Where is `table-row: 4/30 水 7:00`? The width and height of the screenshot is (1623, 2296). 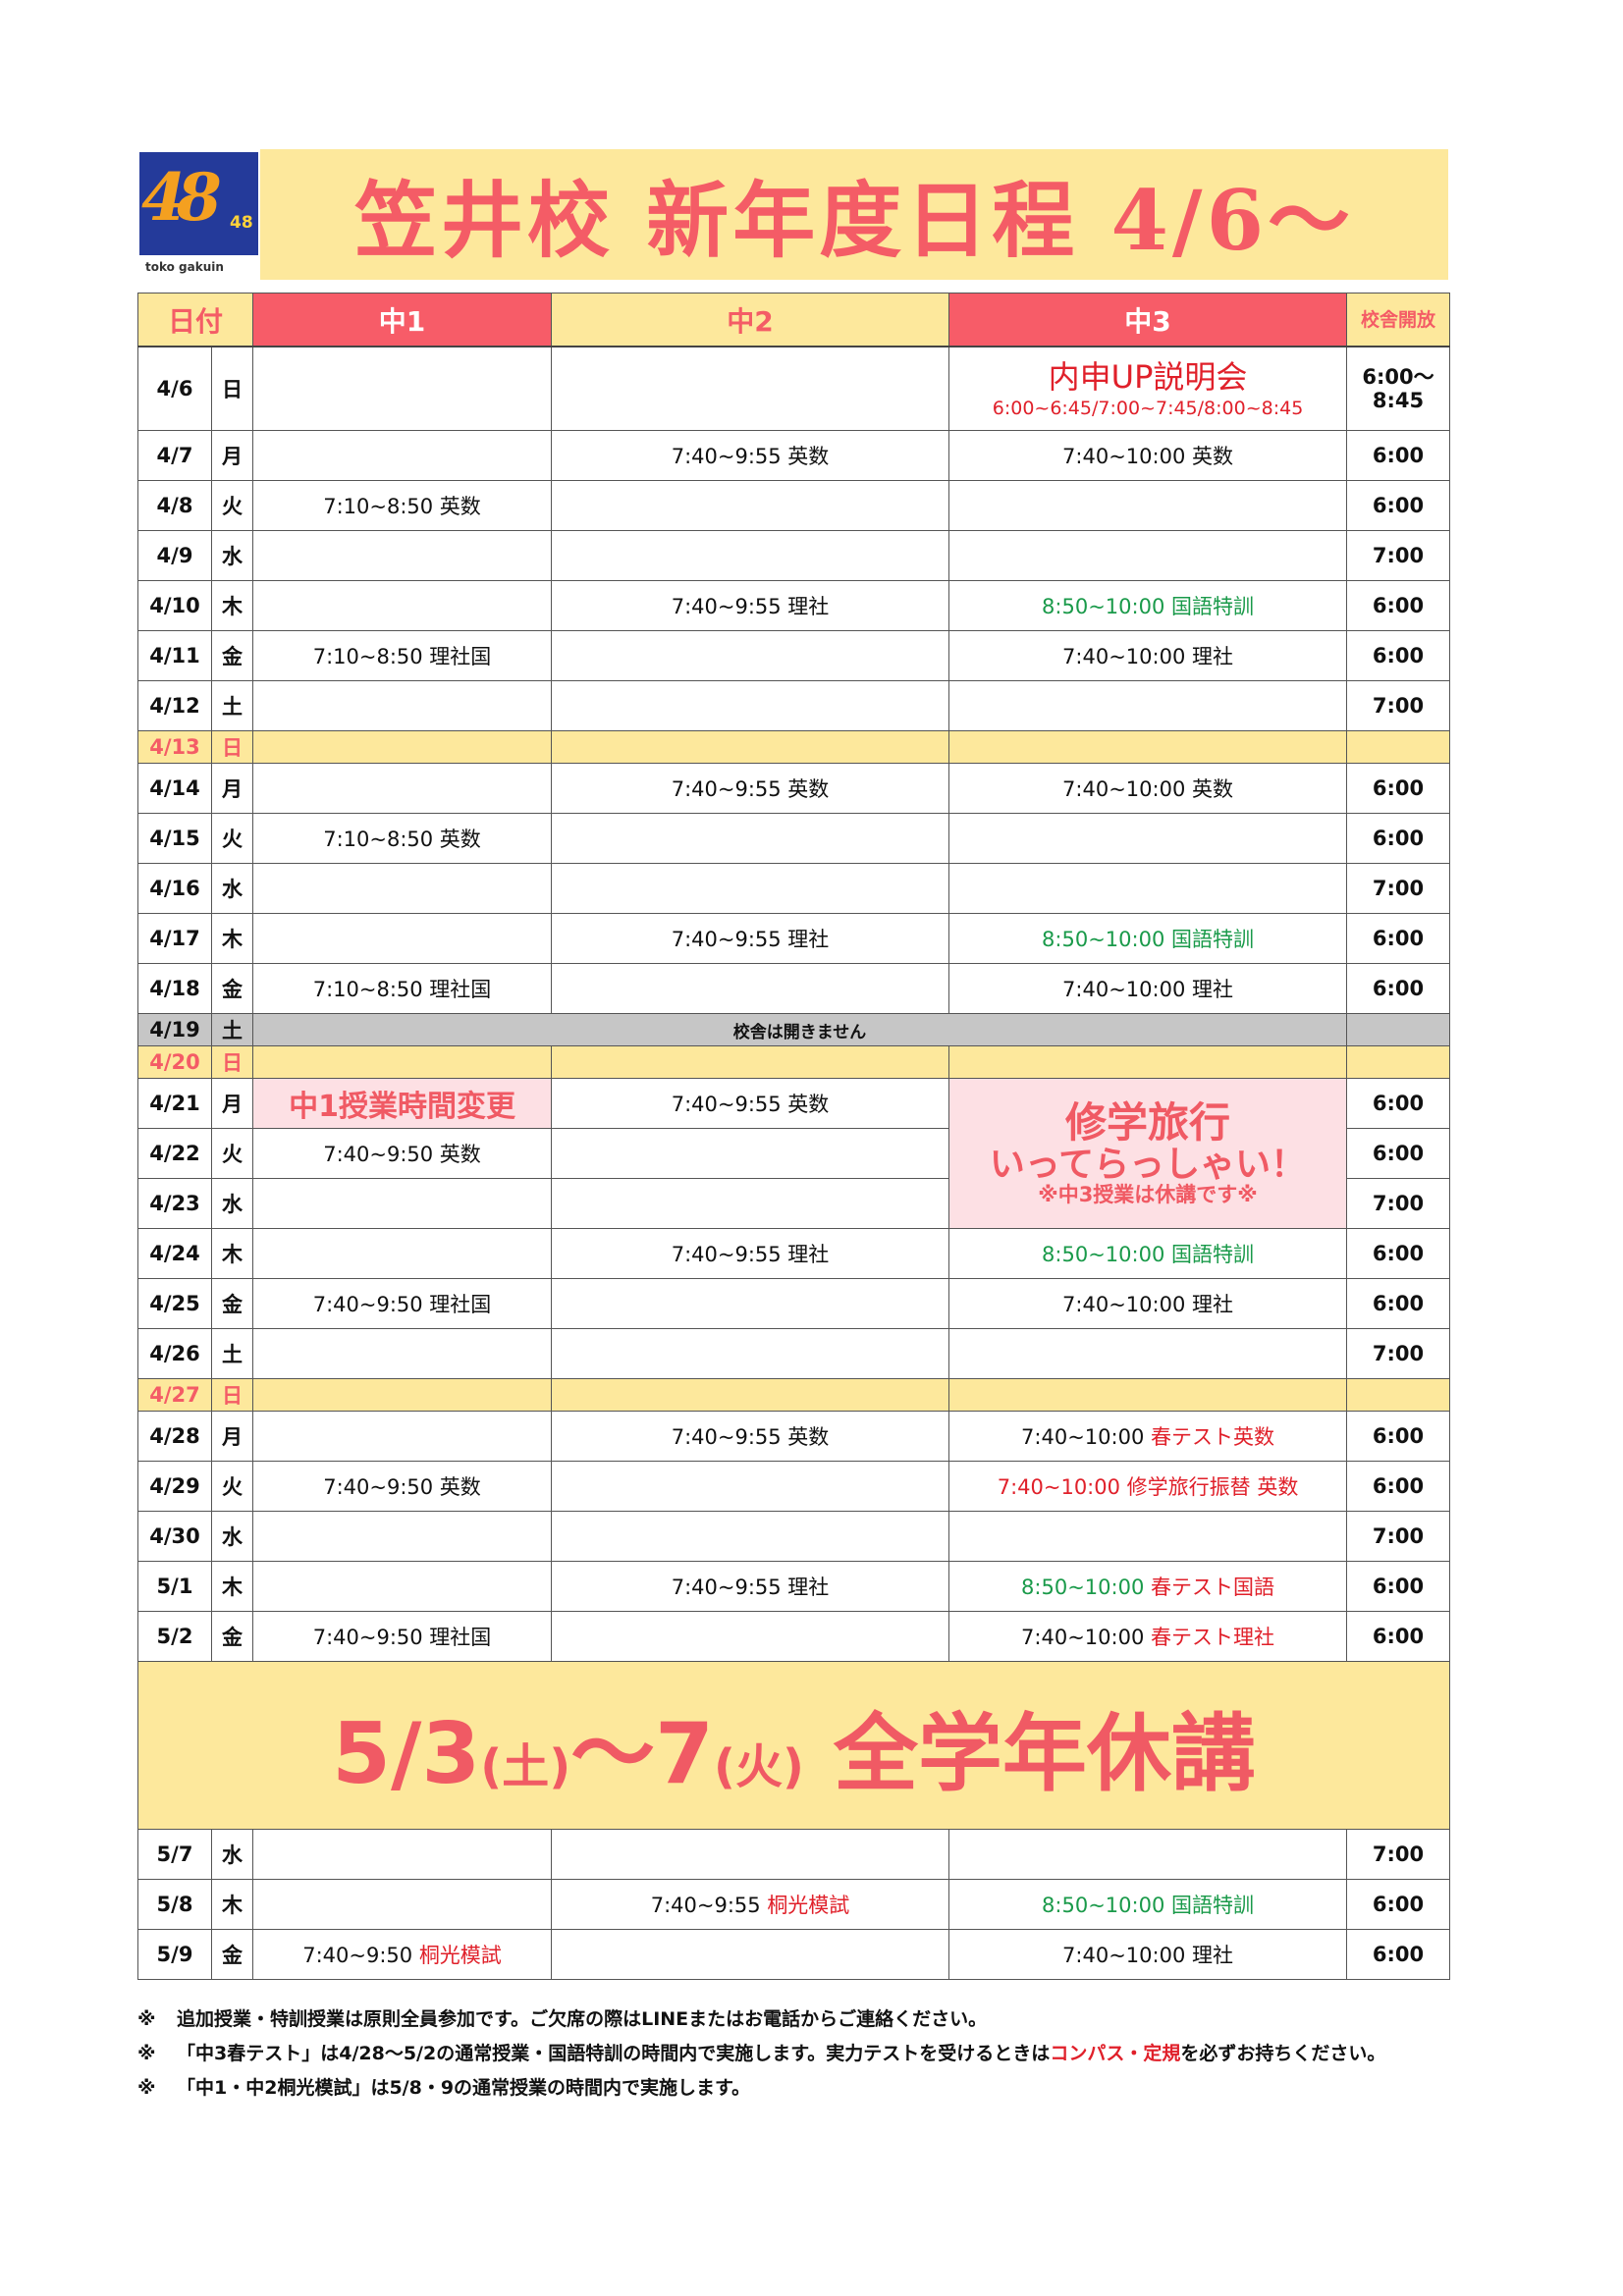
table-row: 4/30 水 7:00 is located at coordinates (794, 1537).